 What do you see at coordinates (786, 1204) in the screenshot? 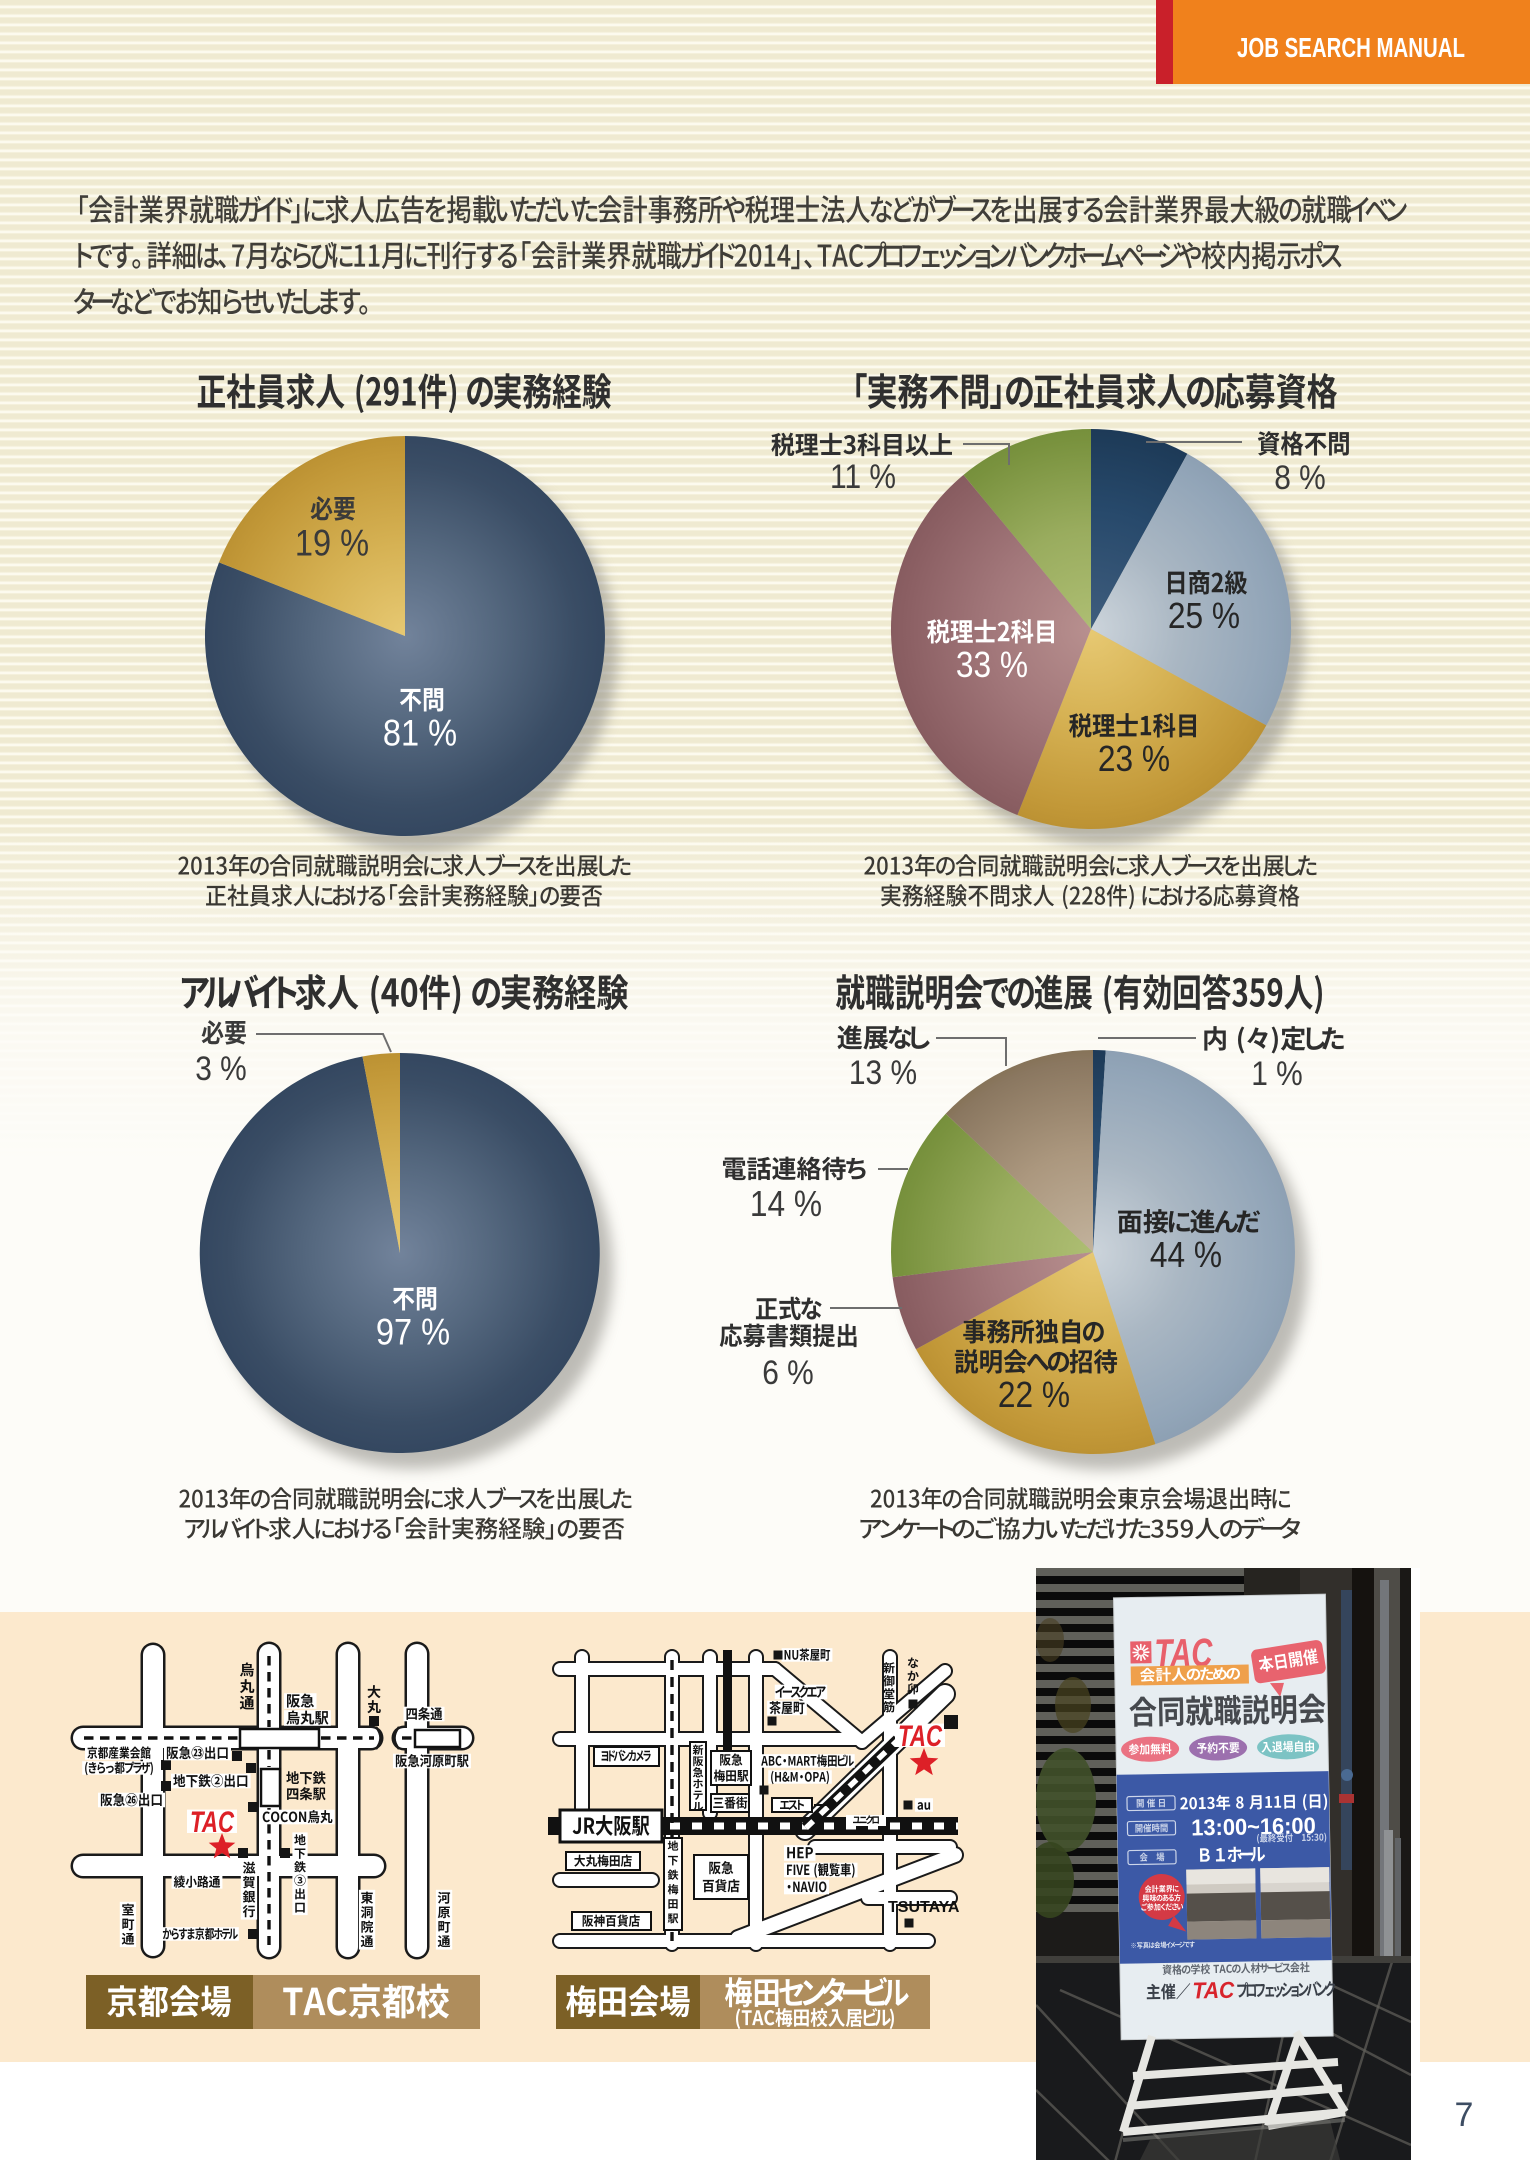
I see `svg-text: 14 %` at bounding box center [786, 1204].